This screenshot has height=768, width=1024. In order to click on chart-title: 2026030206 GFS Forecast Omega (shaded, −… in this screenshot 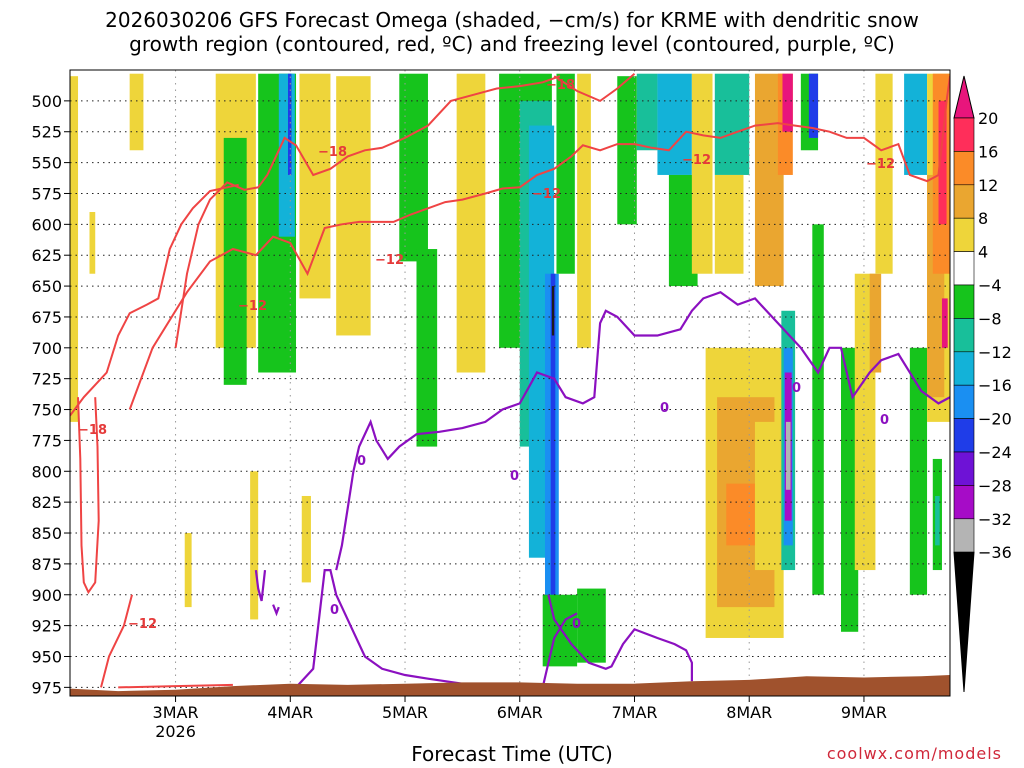, I will do `click(512, 32)`.